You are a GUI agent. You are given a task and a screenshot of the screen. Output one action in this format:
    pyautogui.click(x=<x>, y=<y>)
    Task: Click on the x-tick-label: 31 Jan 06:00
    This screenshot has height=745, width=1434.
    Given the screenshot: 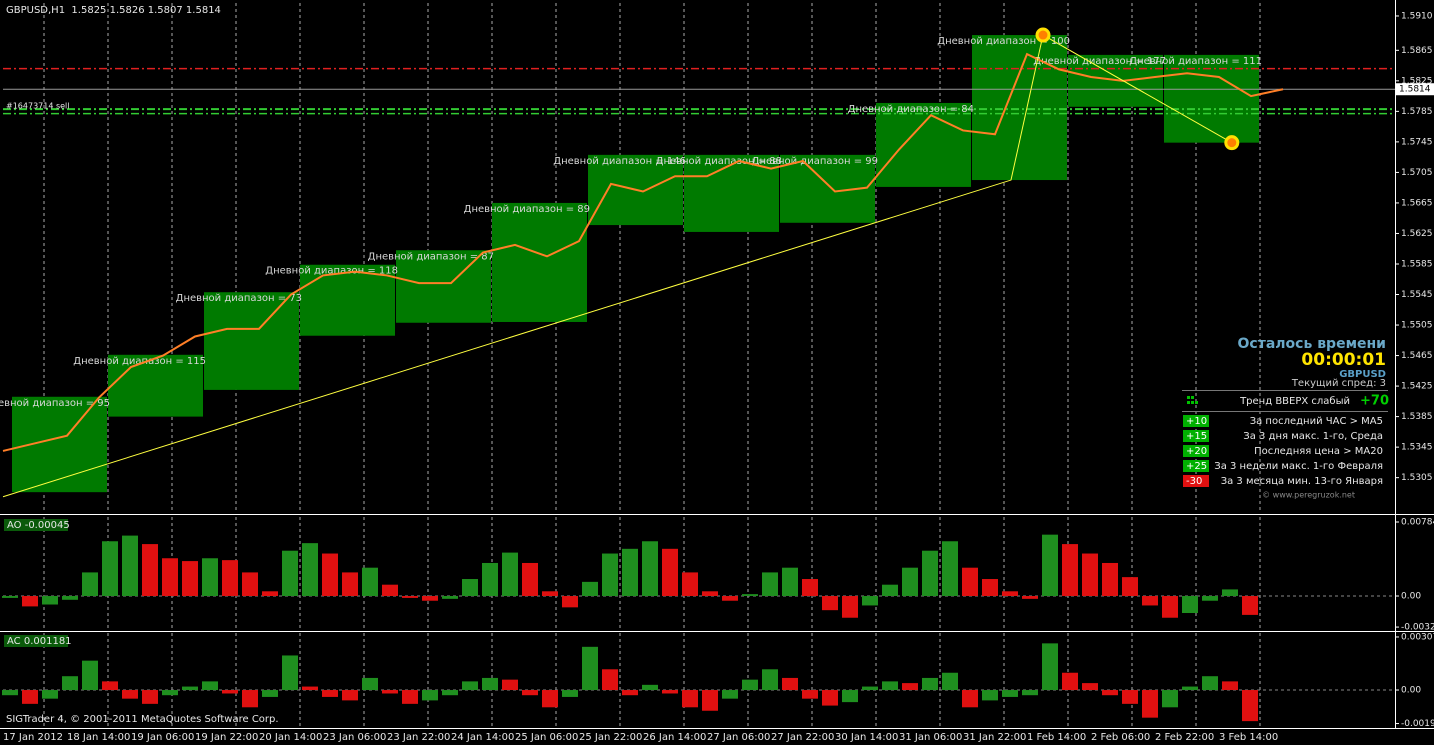 What is the action you would take?
    pyautogui.click(x=930, y=737)
    